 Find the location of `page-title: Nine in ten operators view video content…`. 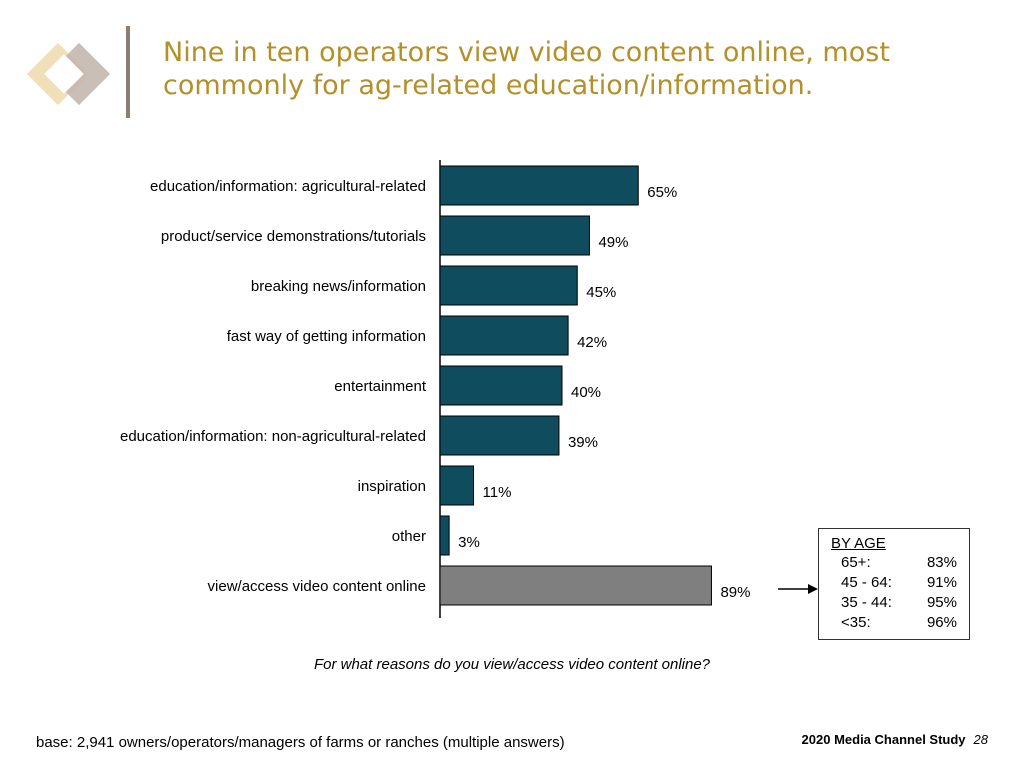

page-title: Nine in ten operators view video content… is located at coordinates (573, 69).